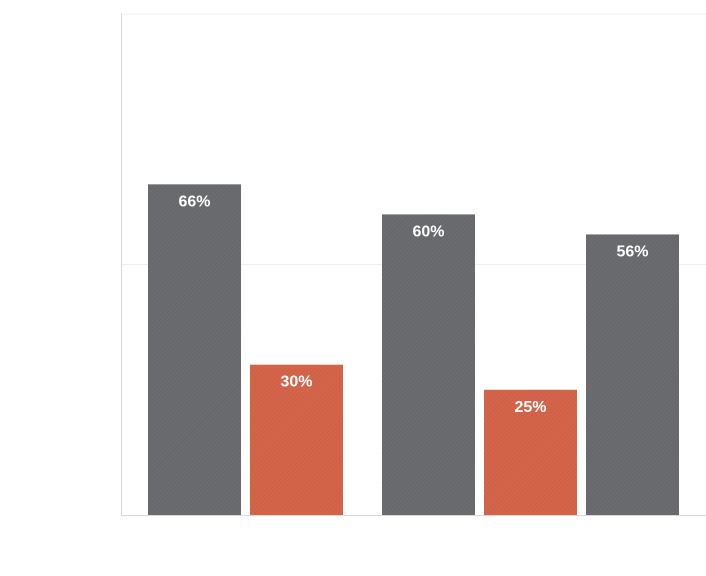  I want to click on bar-series2-category1, so click(296, 439).